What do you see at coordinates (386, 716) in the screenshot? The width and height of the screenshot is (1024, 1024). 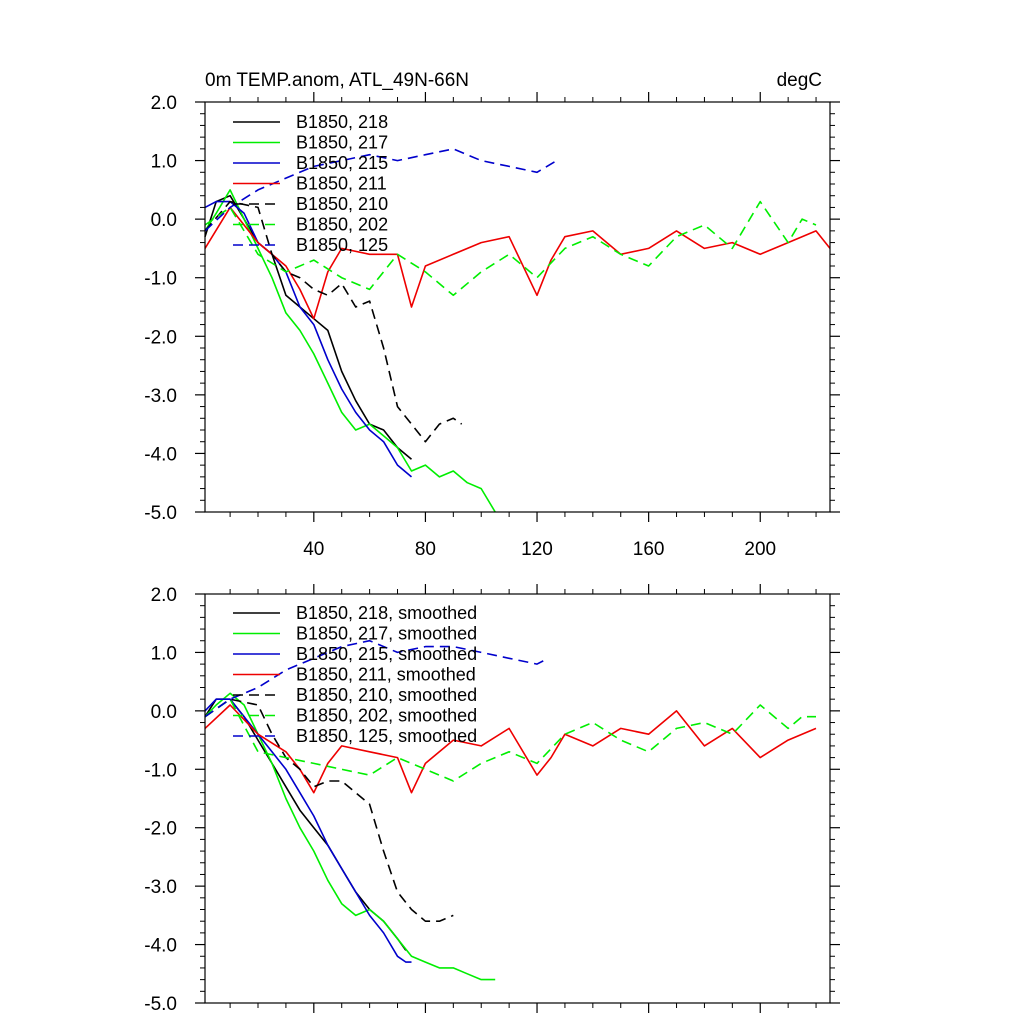 I see `legend-label: B1850, 202, smoothed` at bounding box center [386, 716].